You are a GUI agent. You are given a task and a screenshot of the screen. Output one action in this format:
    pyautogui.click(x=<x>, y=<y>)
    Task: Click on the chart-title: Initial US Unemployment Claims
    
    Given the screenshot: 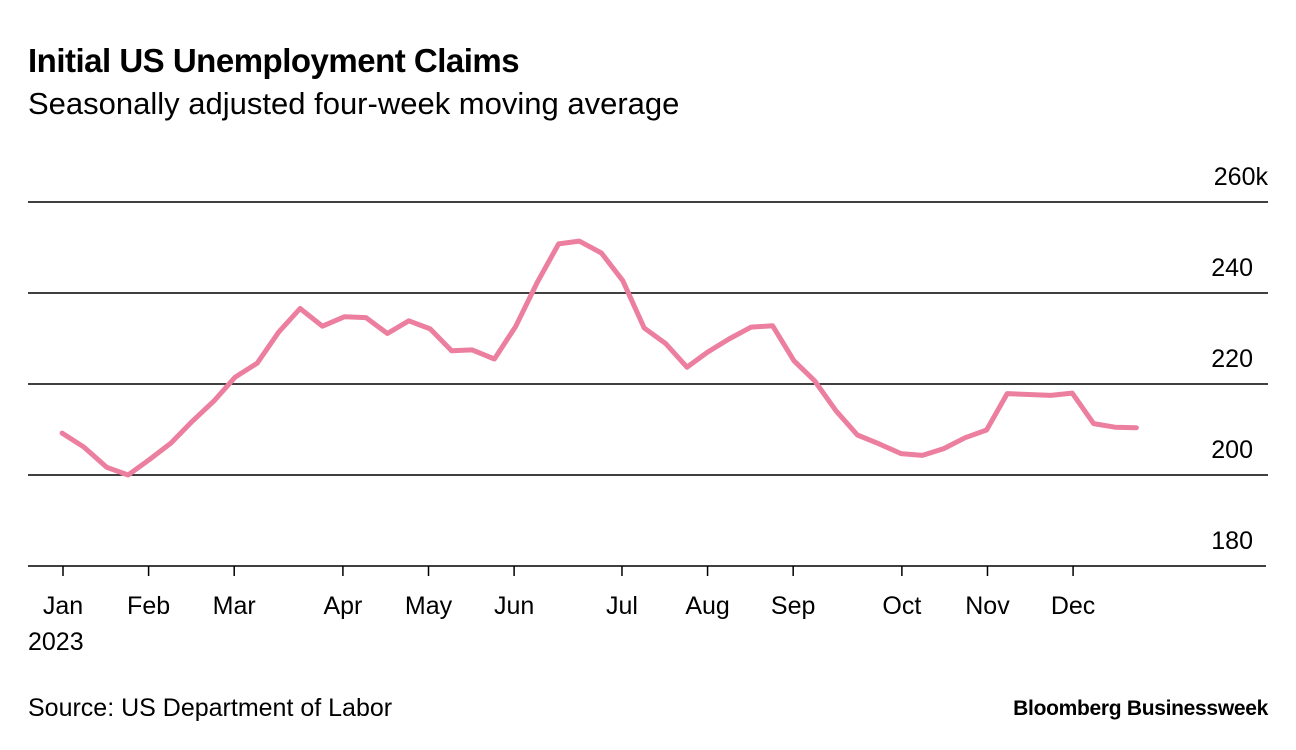 What is the action you would take?
    pyautogui.click(x=274, y=60)
    